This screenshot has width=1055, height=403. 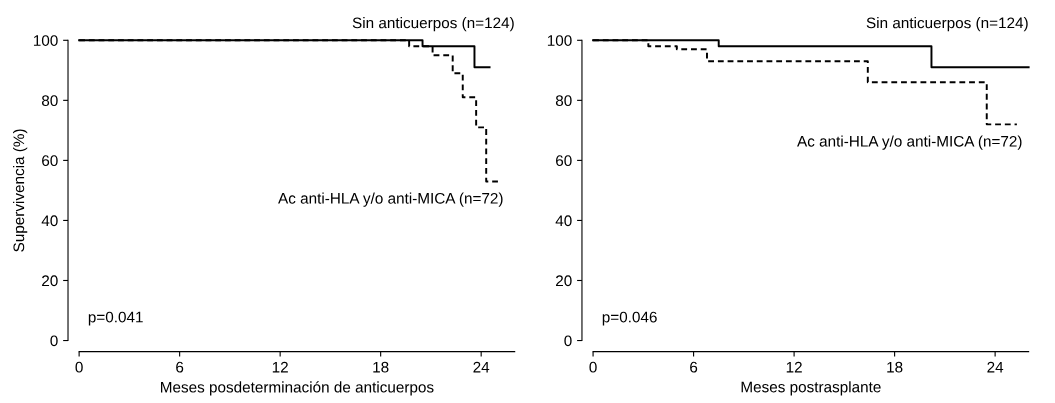 What do you see at coordinates (115, 318) in the screenshot?
I see `annotation: p=0.041` at bounding box center [115, 318].